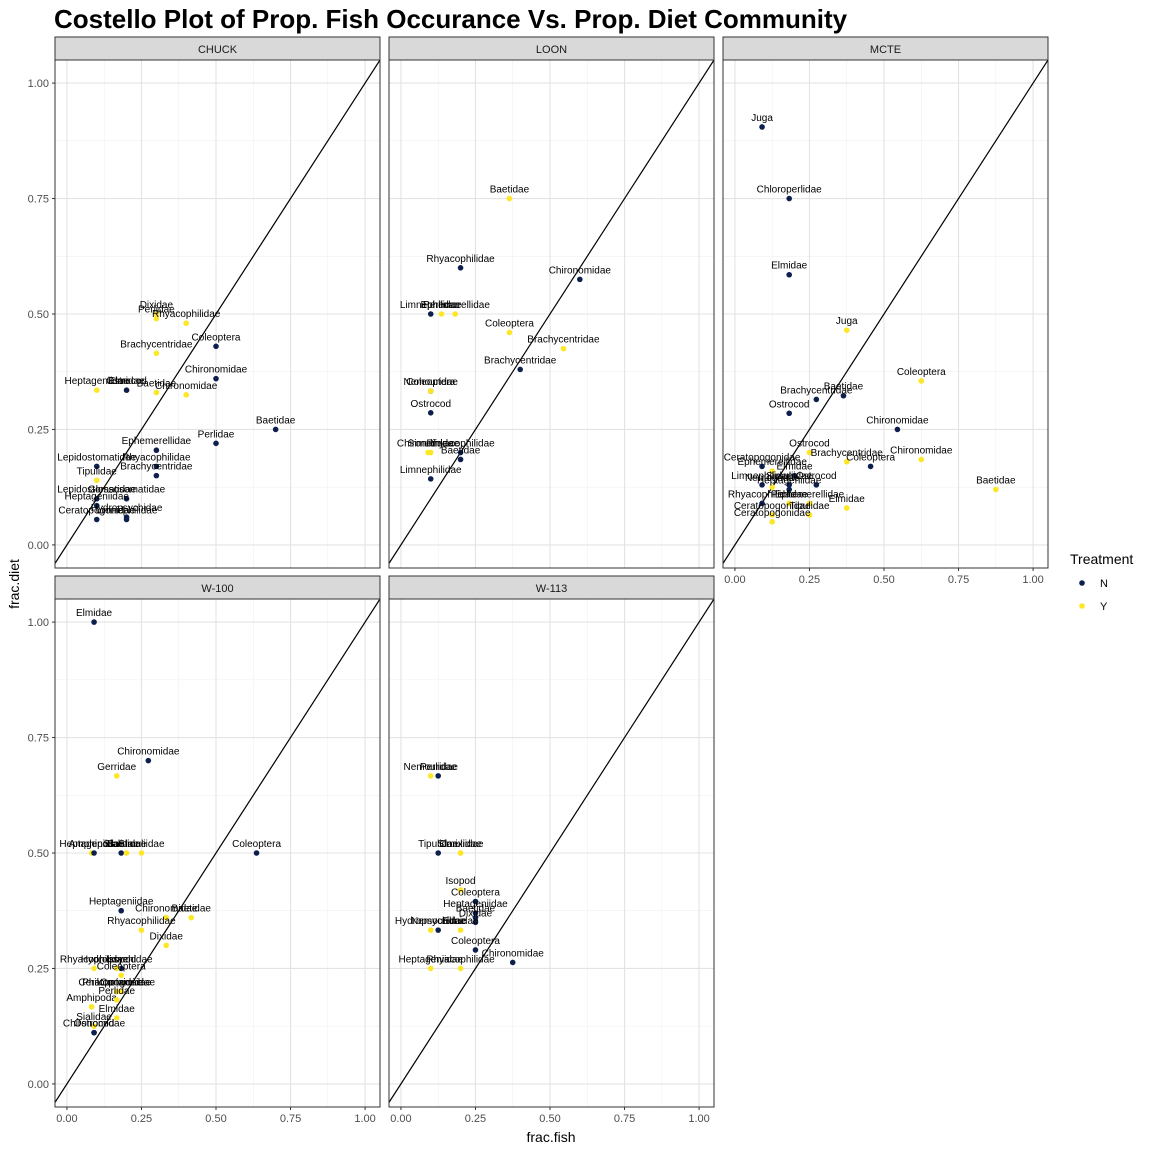  What do you see at coordinates (461, 881) in the screenshot?
I see `point-label: Isopod` at bounding box center [461, 881].